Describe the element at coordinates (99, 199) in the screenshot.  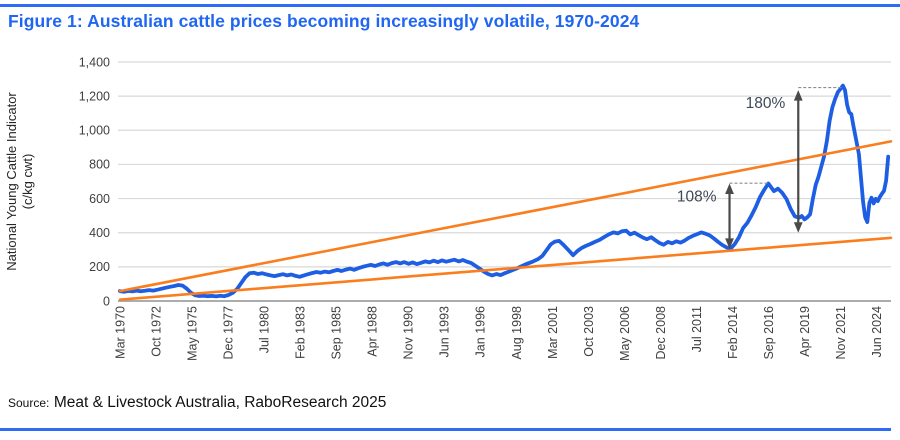
I see `y-tick-label: 600` at that location.